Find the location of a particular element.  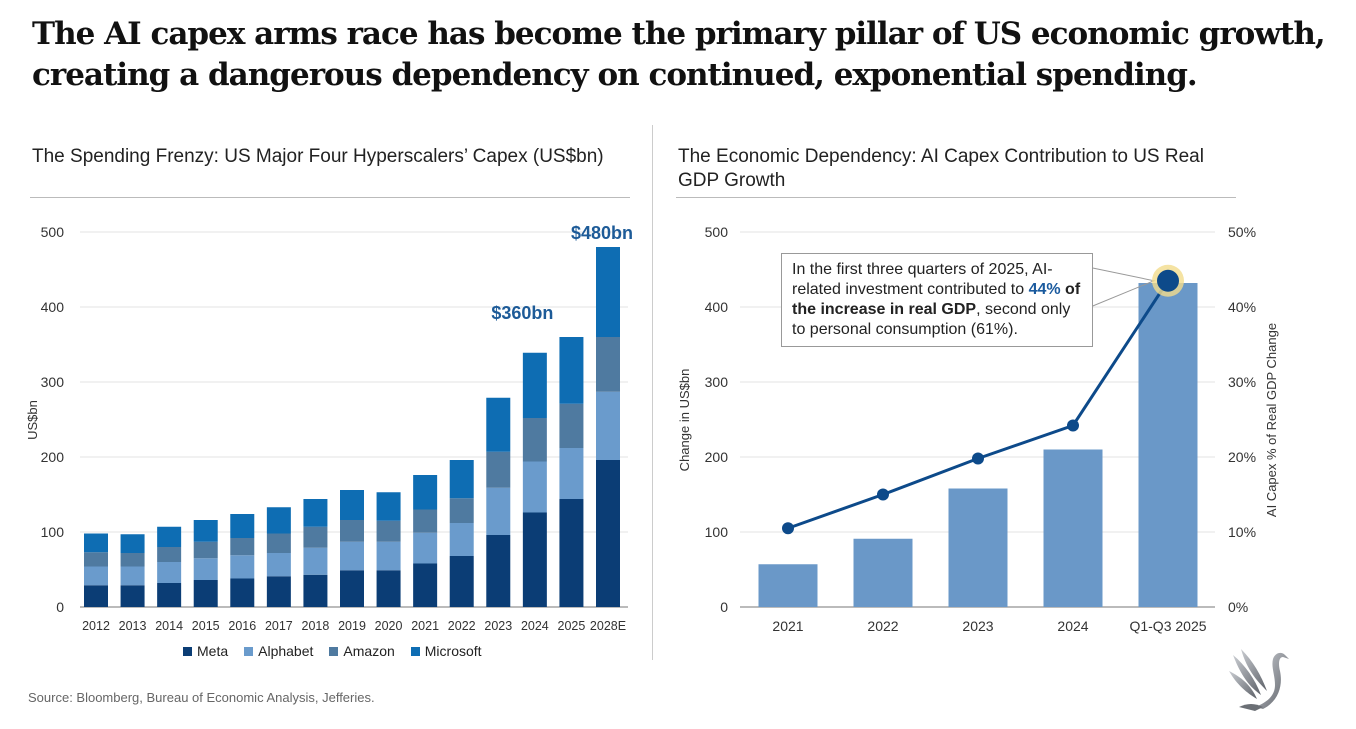

bar-microsoft-2019 is located at coordinates (352, 505).